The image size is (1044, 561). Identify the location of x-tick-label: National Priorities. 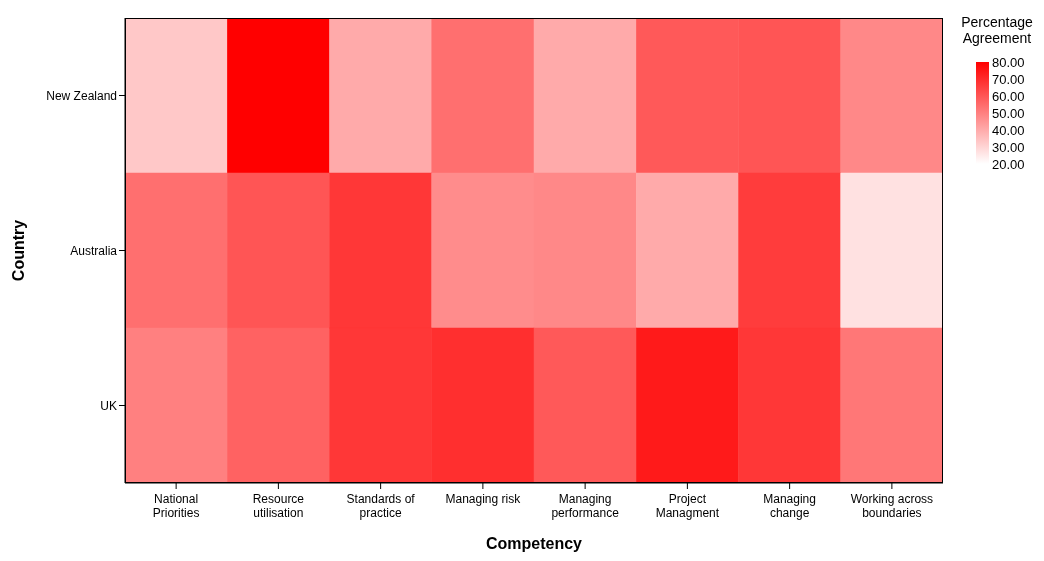
(176, 506).